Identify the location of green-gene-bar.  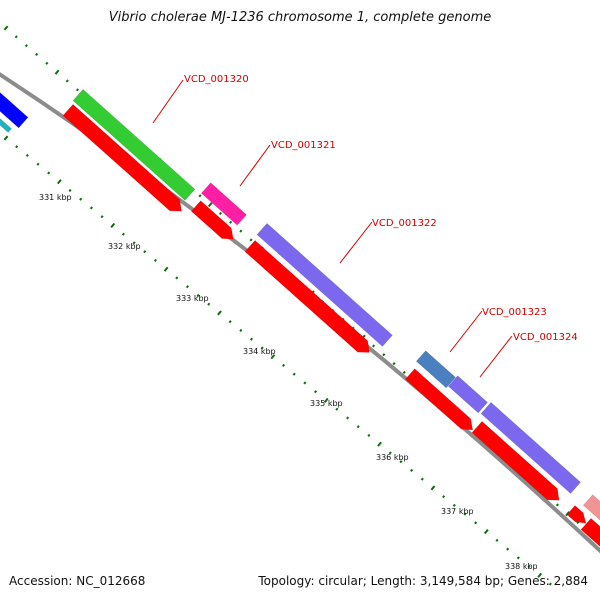
(134, 144).